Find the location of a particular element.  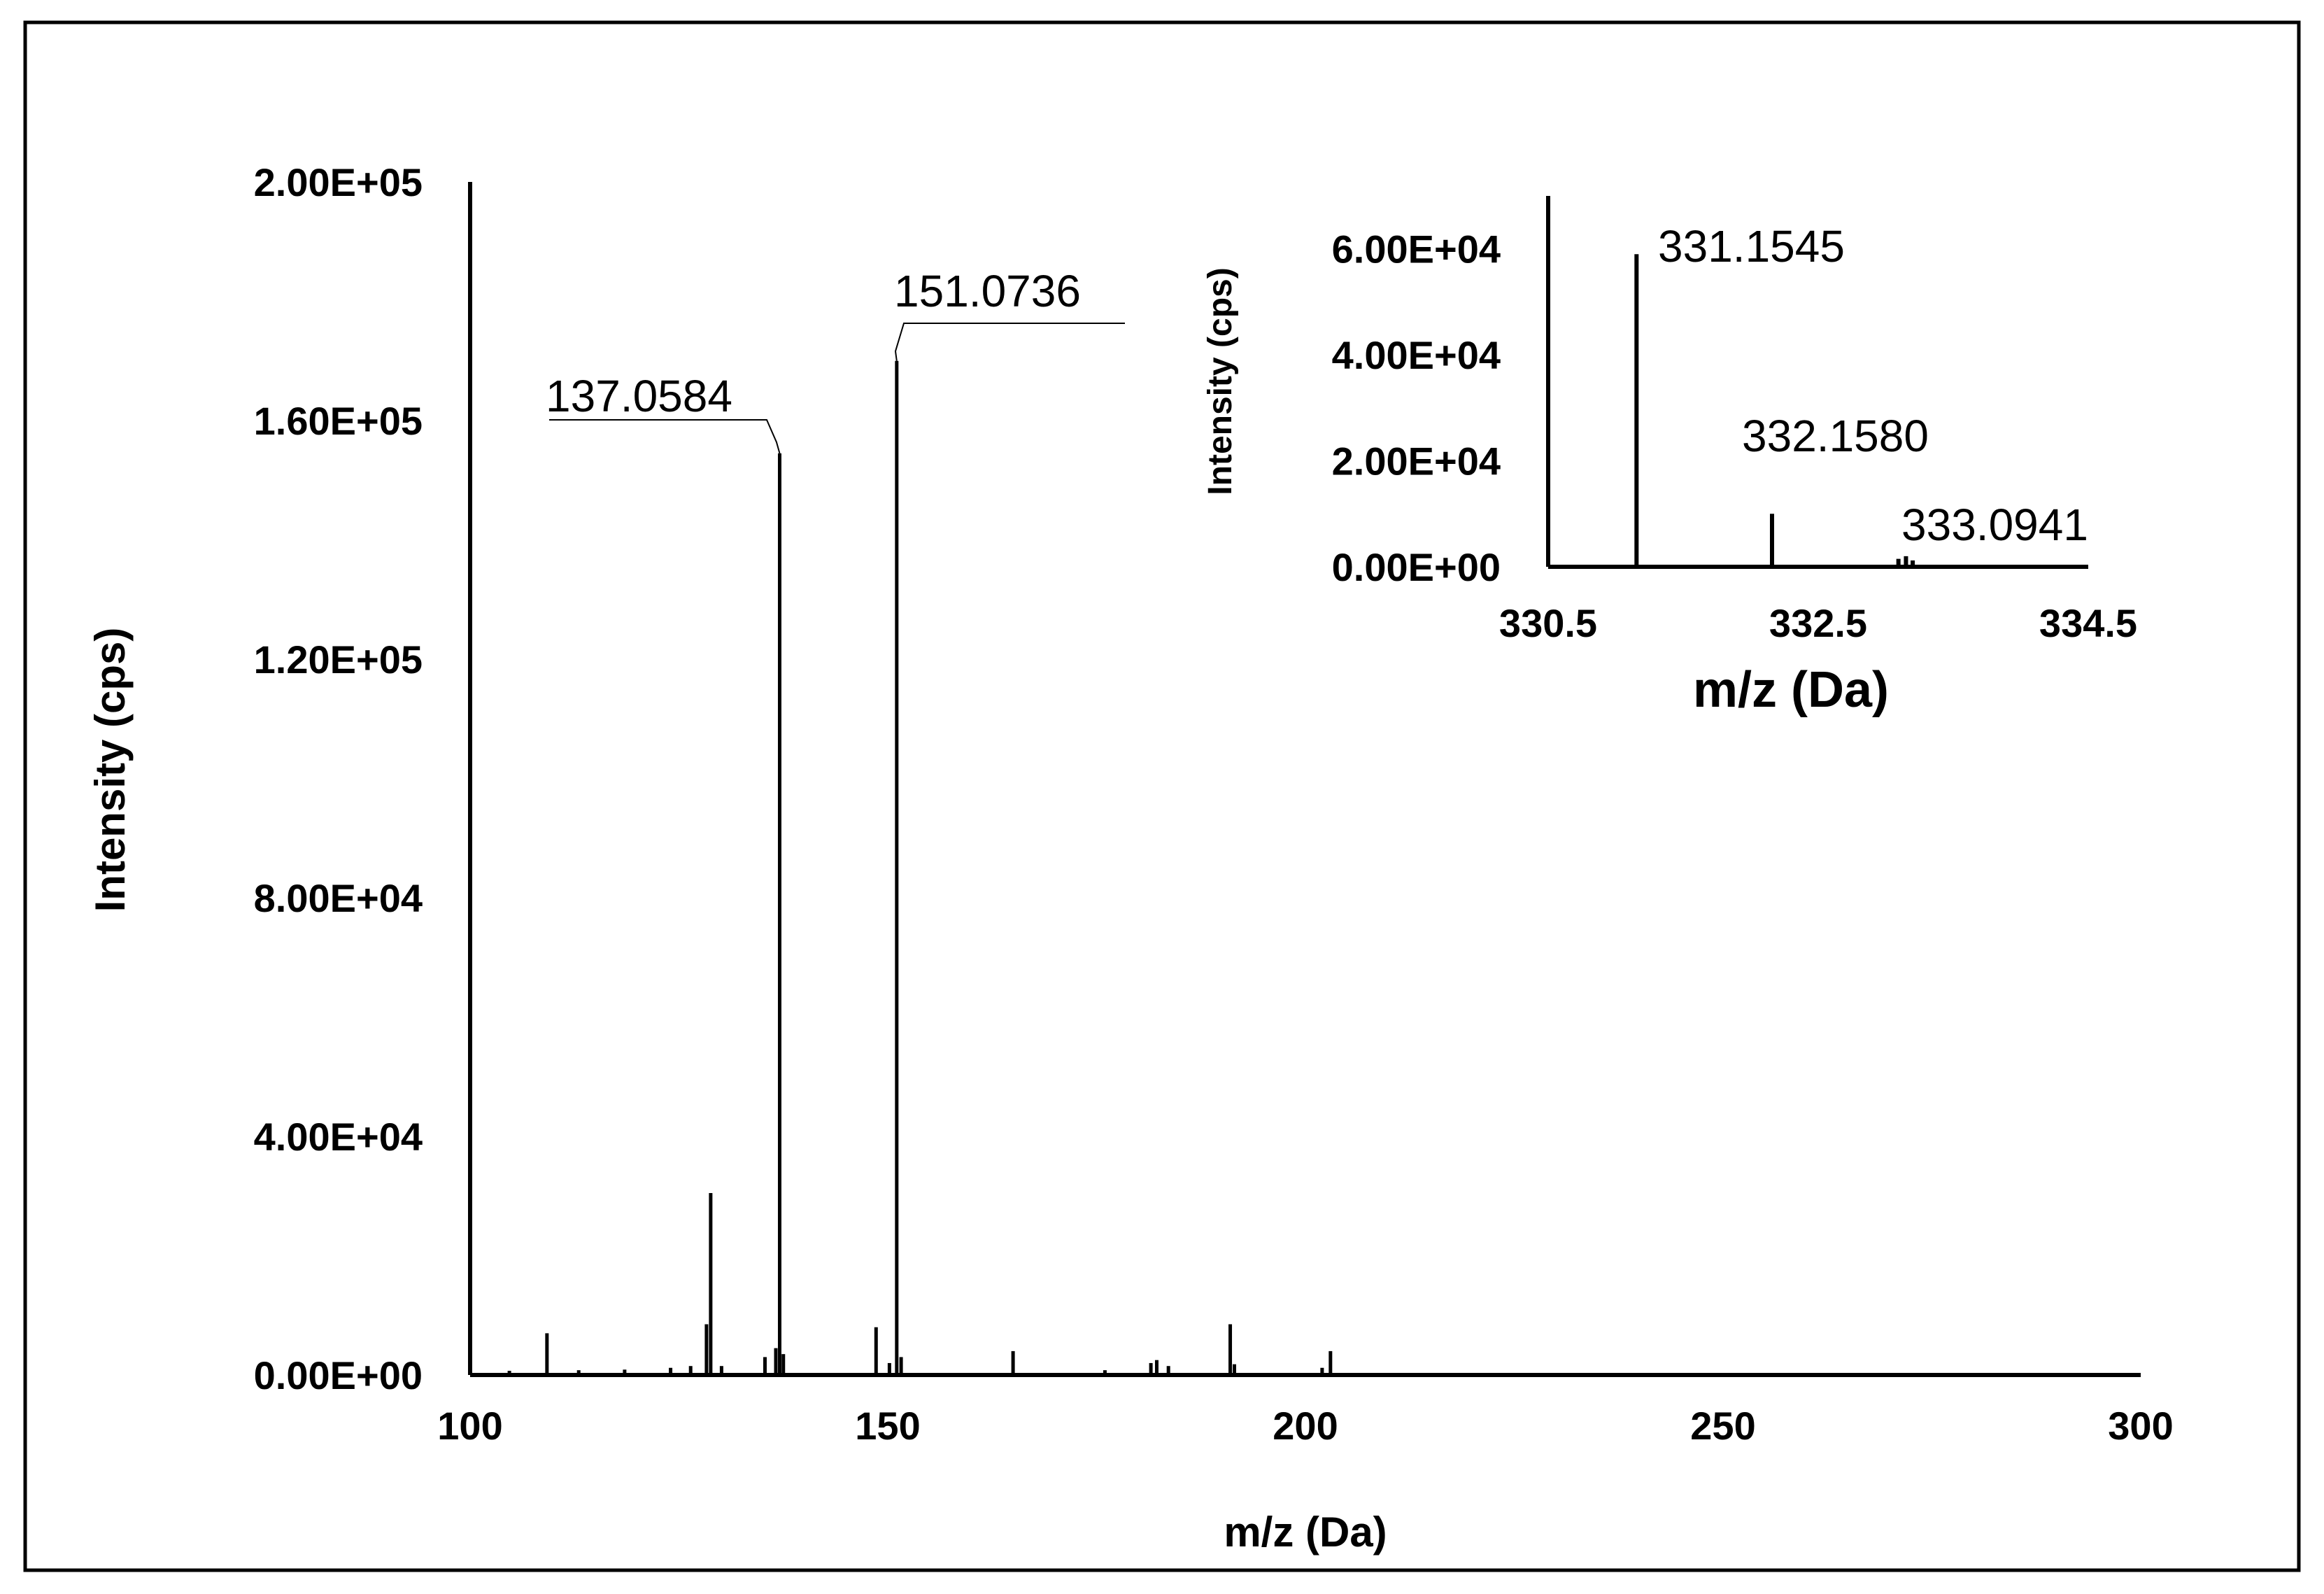

main-y-tick-label: 0.00E+00 is located at coordinates (338, 1375).